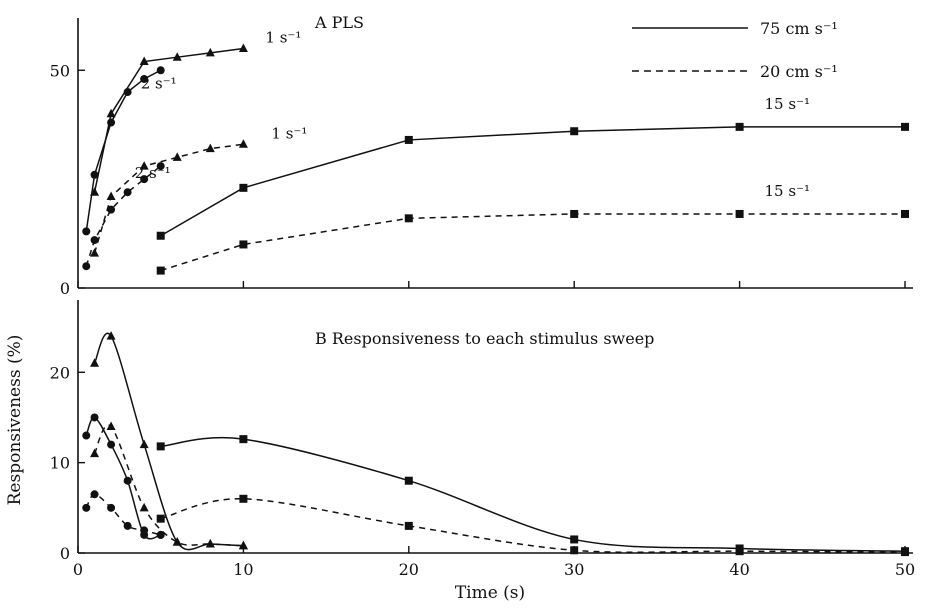 The width and height of the screenshot is (939, 615). I want to click on y-tick-label: 20, so click(60, 372).